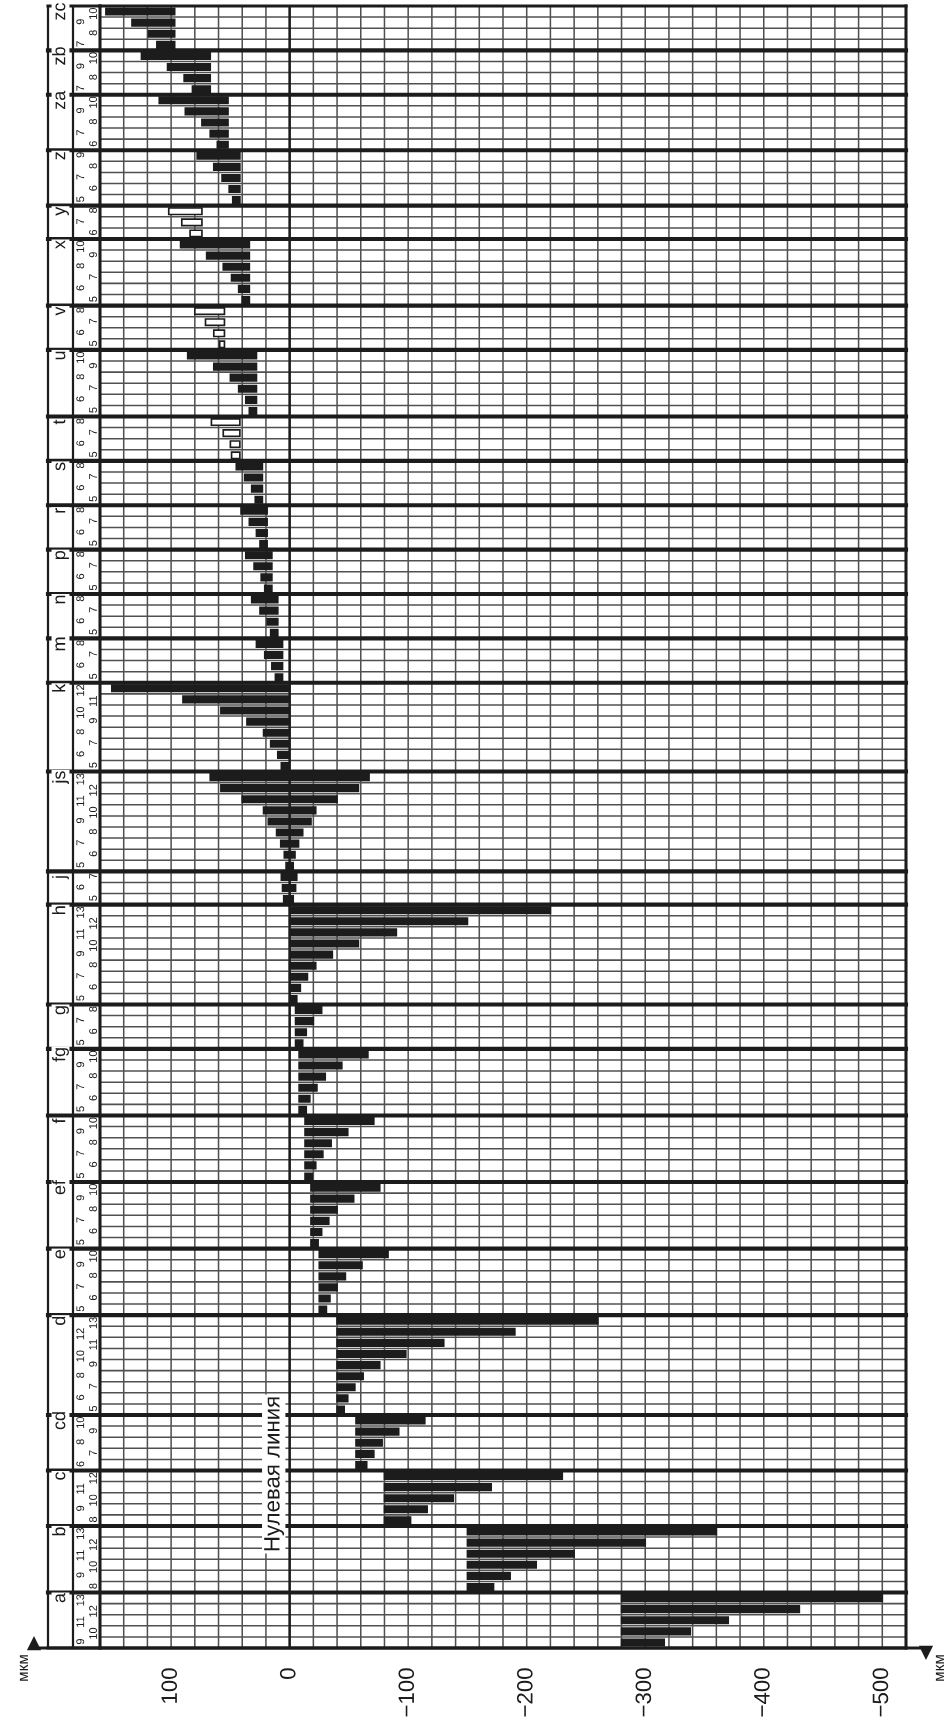 The image size is (952, 1726). Describe the element at coordinates (60, 1055) in the screenshot. I see `y2-tick-label: fg` at that location.